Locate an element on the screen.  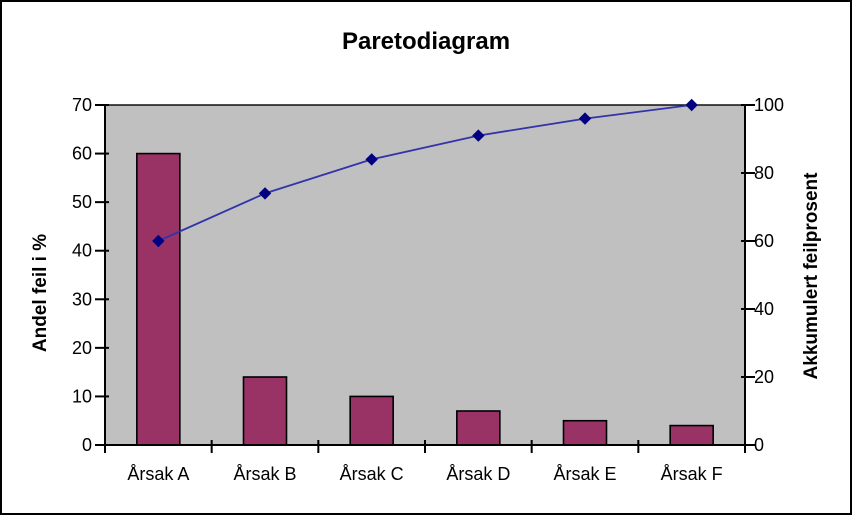
line-marker-årsak-f is located at coordinates (691, 105).